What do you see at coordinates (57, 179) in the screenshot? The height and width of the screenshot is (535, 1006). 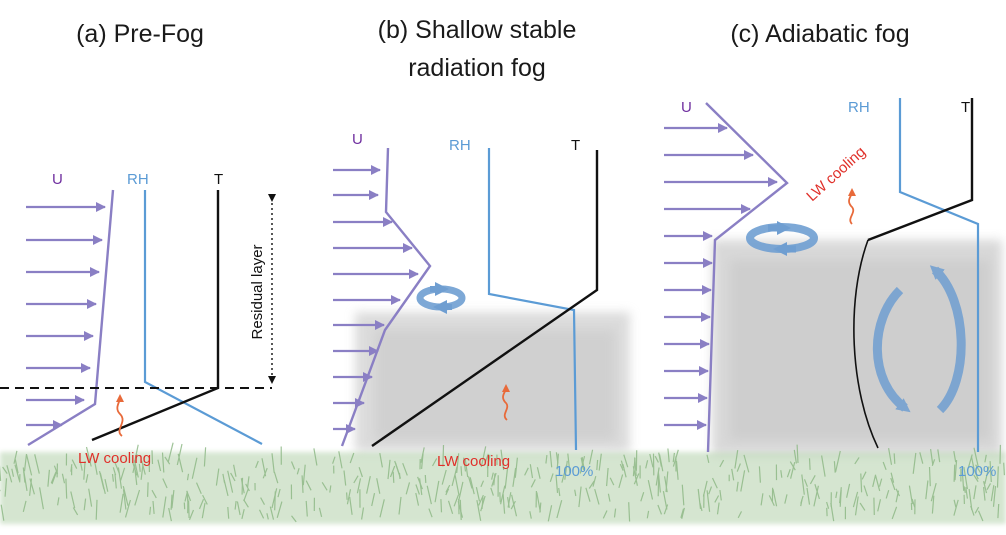 I see `panel-a-u-label: U` at bounding box center [57, 179].